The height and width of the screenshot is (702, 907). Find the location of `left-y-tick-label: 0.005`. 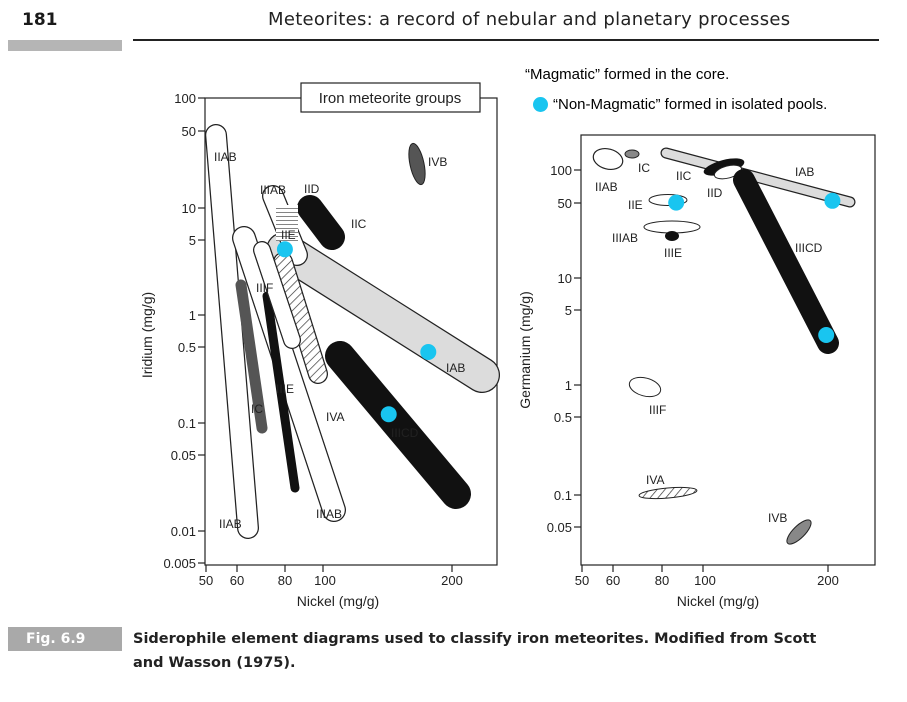

left-y-tick-label: 0.005 is located at coordinates (179, 563).